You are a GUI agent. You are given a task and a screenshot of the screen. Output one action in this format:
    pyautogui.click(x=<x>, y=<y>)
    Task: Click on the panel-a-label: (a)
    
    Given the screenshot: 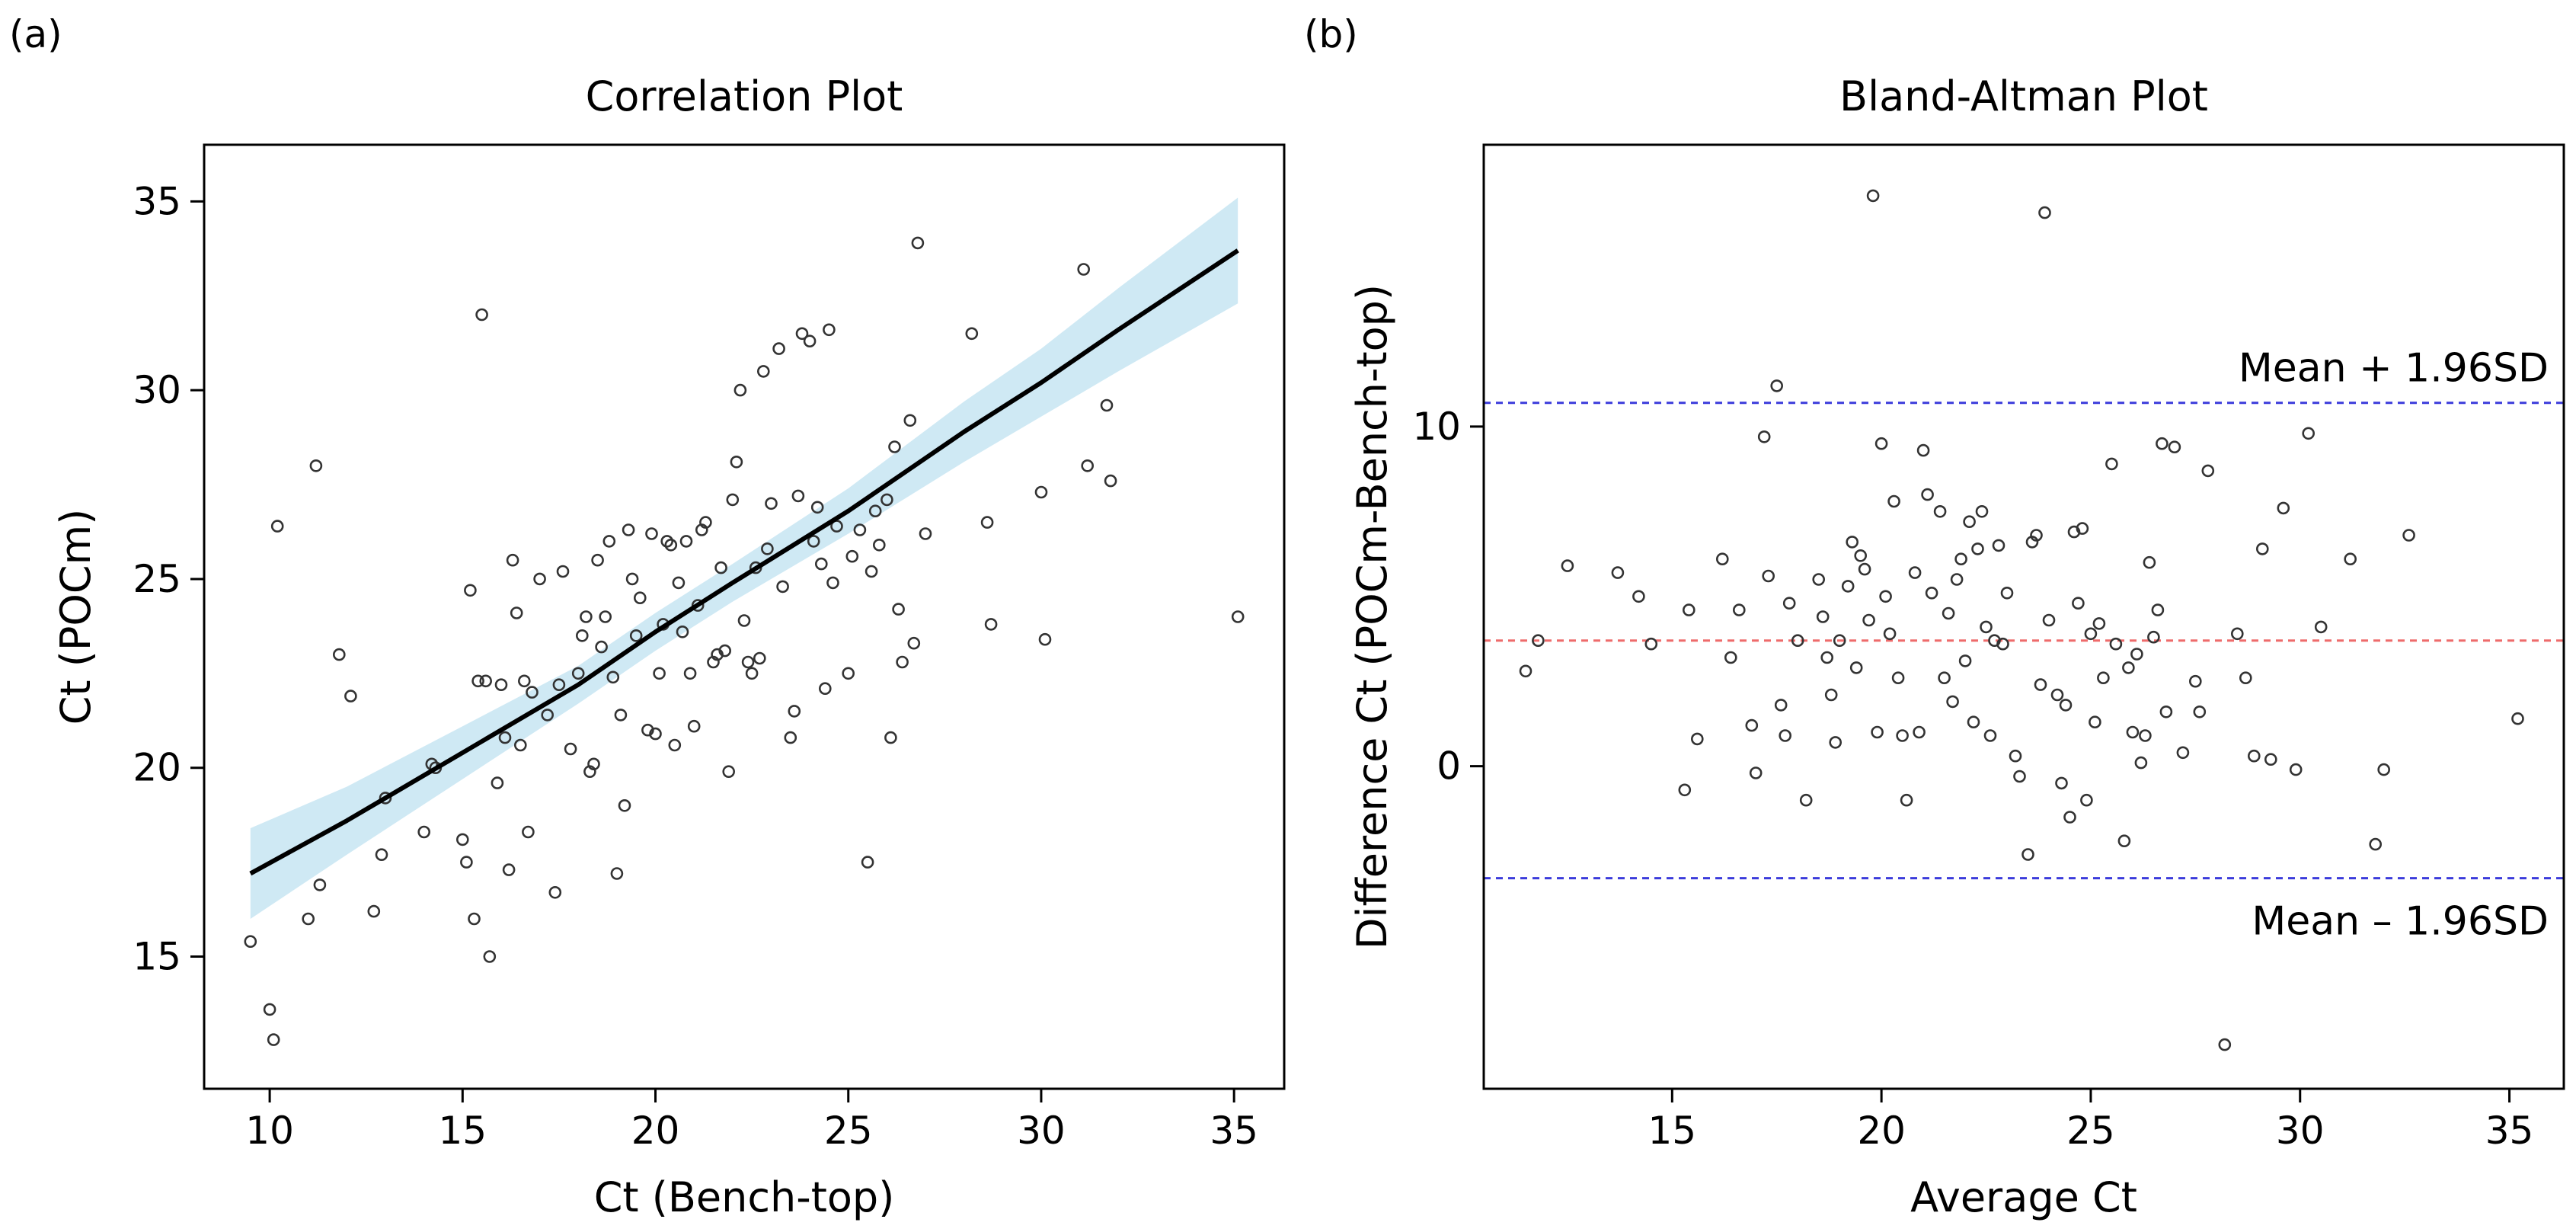 What is the action you would take?
    pyautogui.click(x=35, y=34)
    